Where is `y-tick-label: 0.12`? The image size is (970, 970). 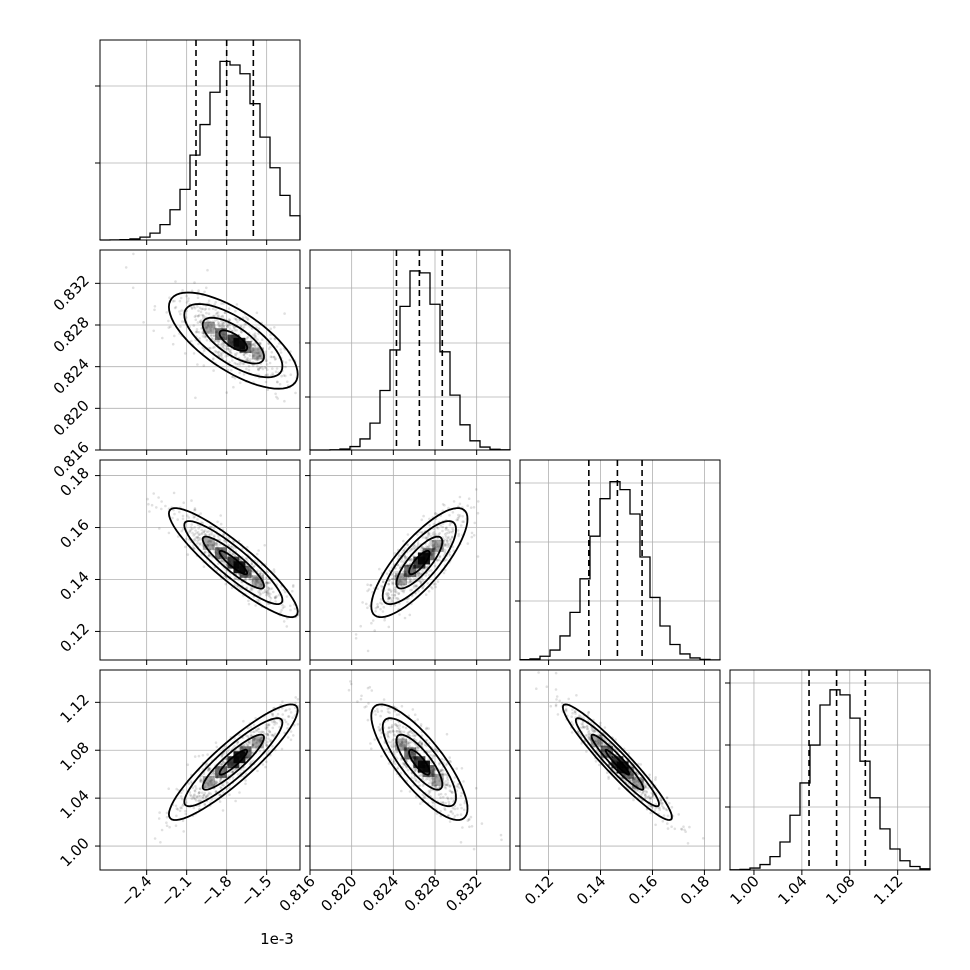
y-tick-label: 0.12 is located at coordinates (74, 638).